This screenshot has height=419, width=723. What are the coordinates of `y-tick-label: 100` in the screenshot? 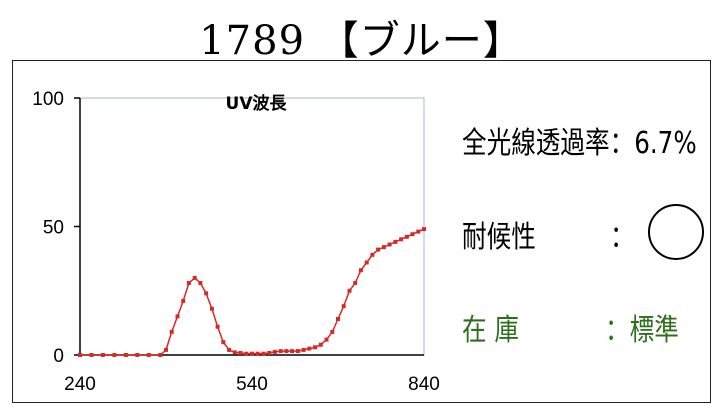 It's located at (48, 99).